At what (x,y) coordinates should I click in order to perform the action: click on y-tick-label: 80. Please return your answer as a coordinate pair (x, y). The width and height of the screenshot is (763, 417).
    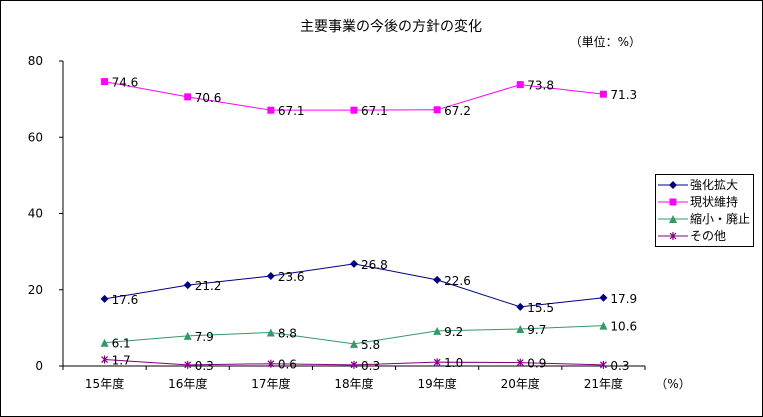
    Looking at the image, I should click on (35, 61).